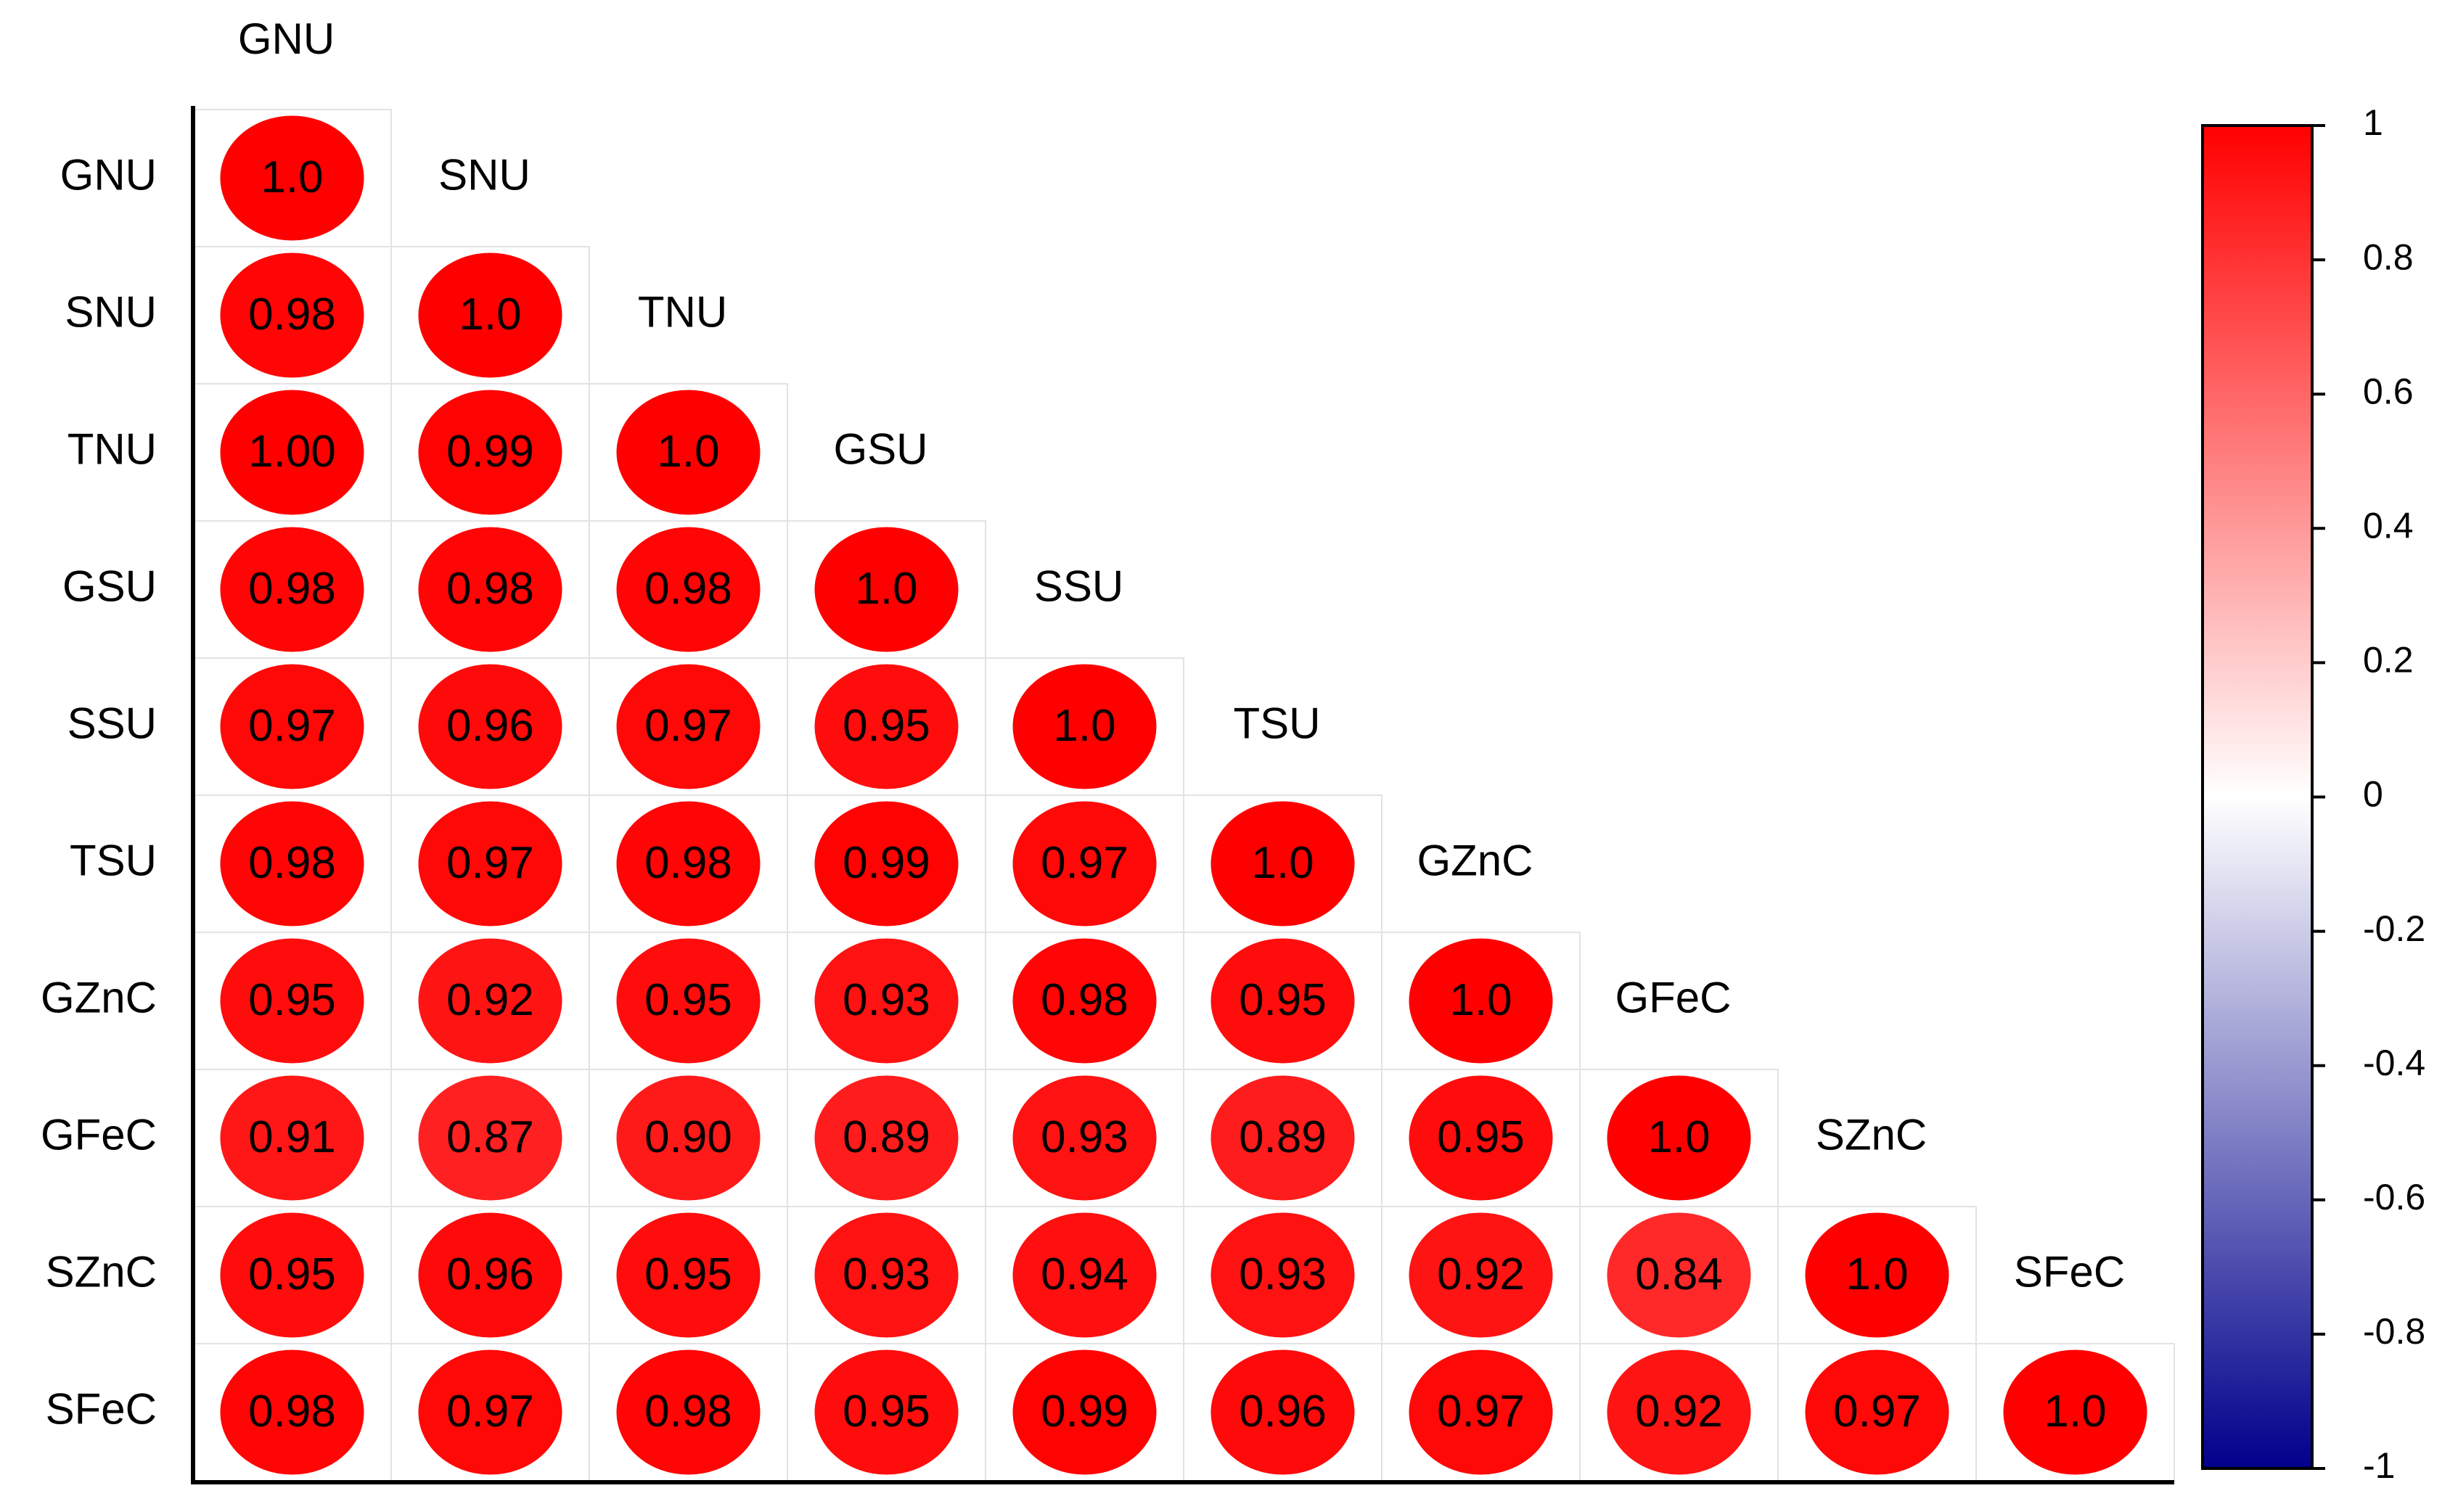 The image size is (2458, 1512). I want to click on colorbar, so click(2257, 797).